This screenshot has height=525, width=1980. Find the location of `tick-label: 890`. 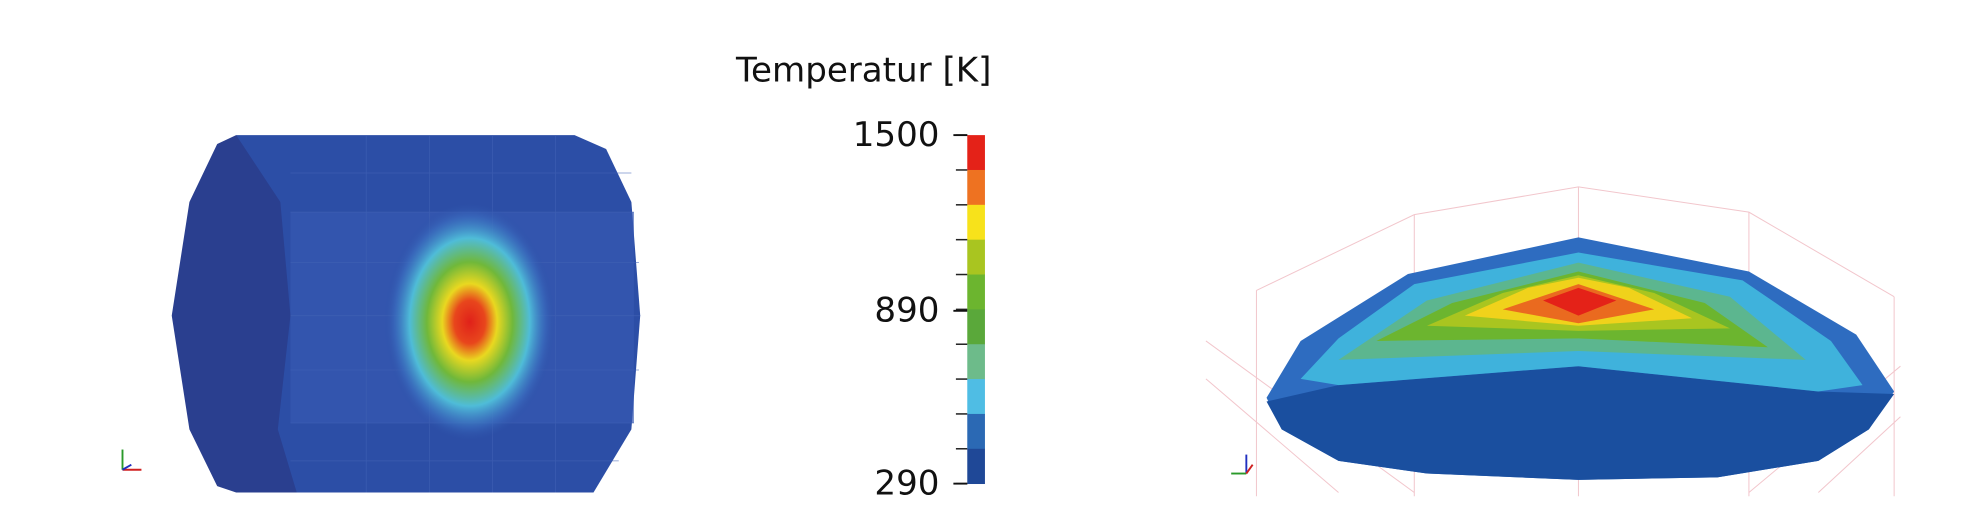

tick-label: 890 is located at coordinates (906, 311).